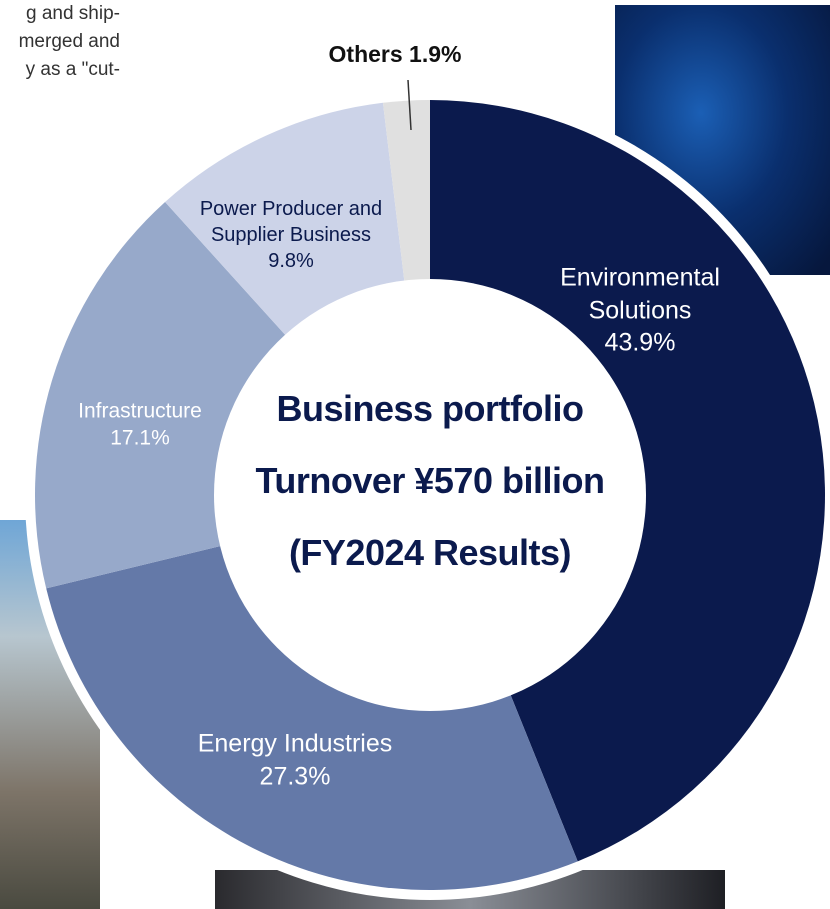 This screenshot has width=830, height=909. I want to click on background-text: g and ship-merged and y as a "cut-, so click(69, 42).